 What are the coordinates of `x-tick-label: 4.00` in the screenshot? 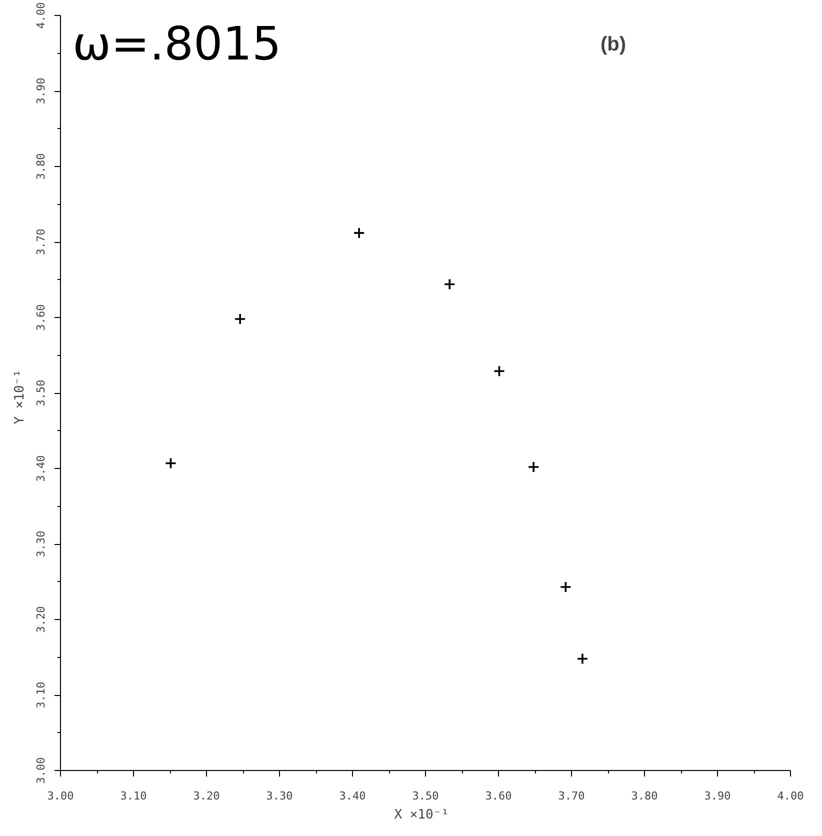 It's located at (790, 796).